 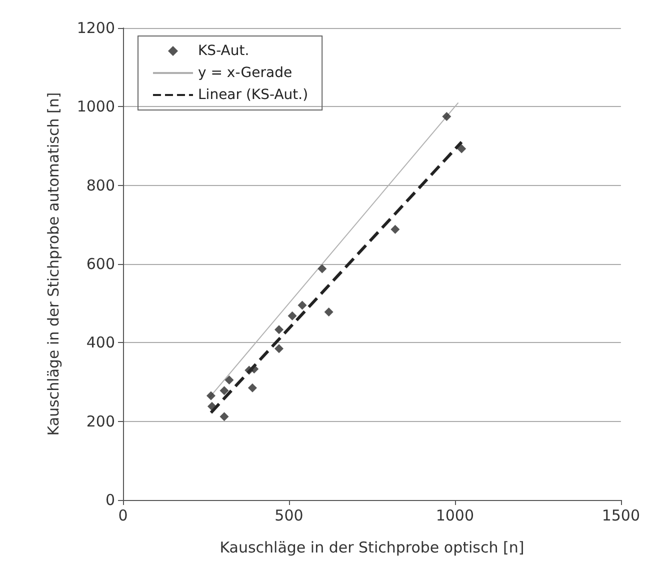 I want to click on x-tick-label: 500, so click(x=289, y=515).